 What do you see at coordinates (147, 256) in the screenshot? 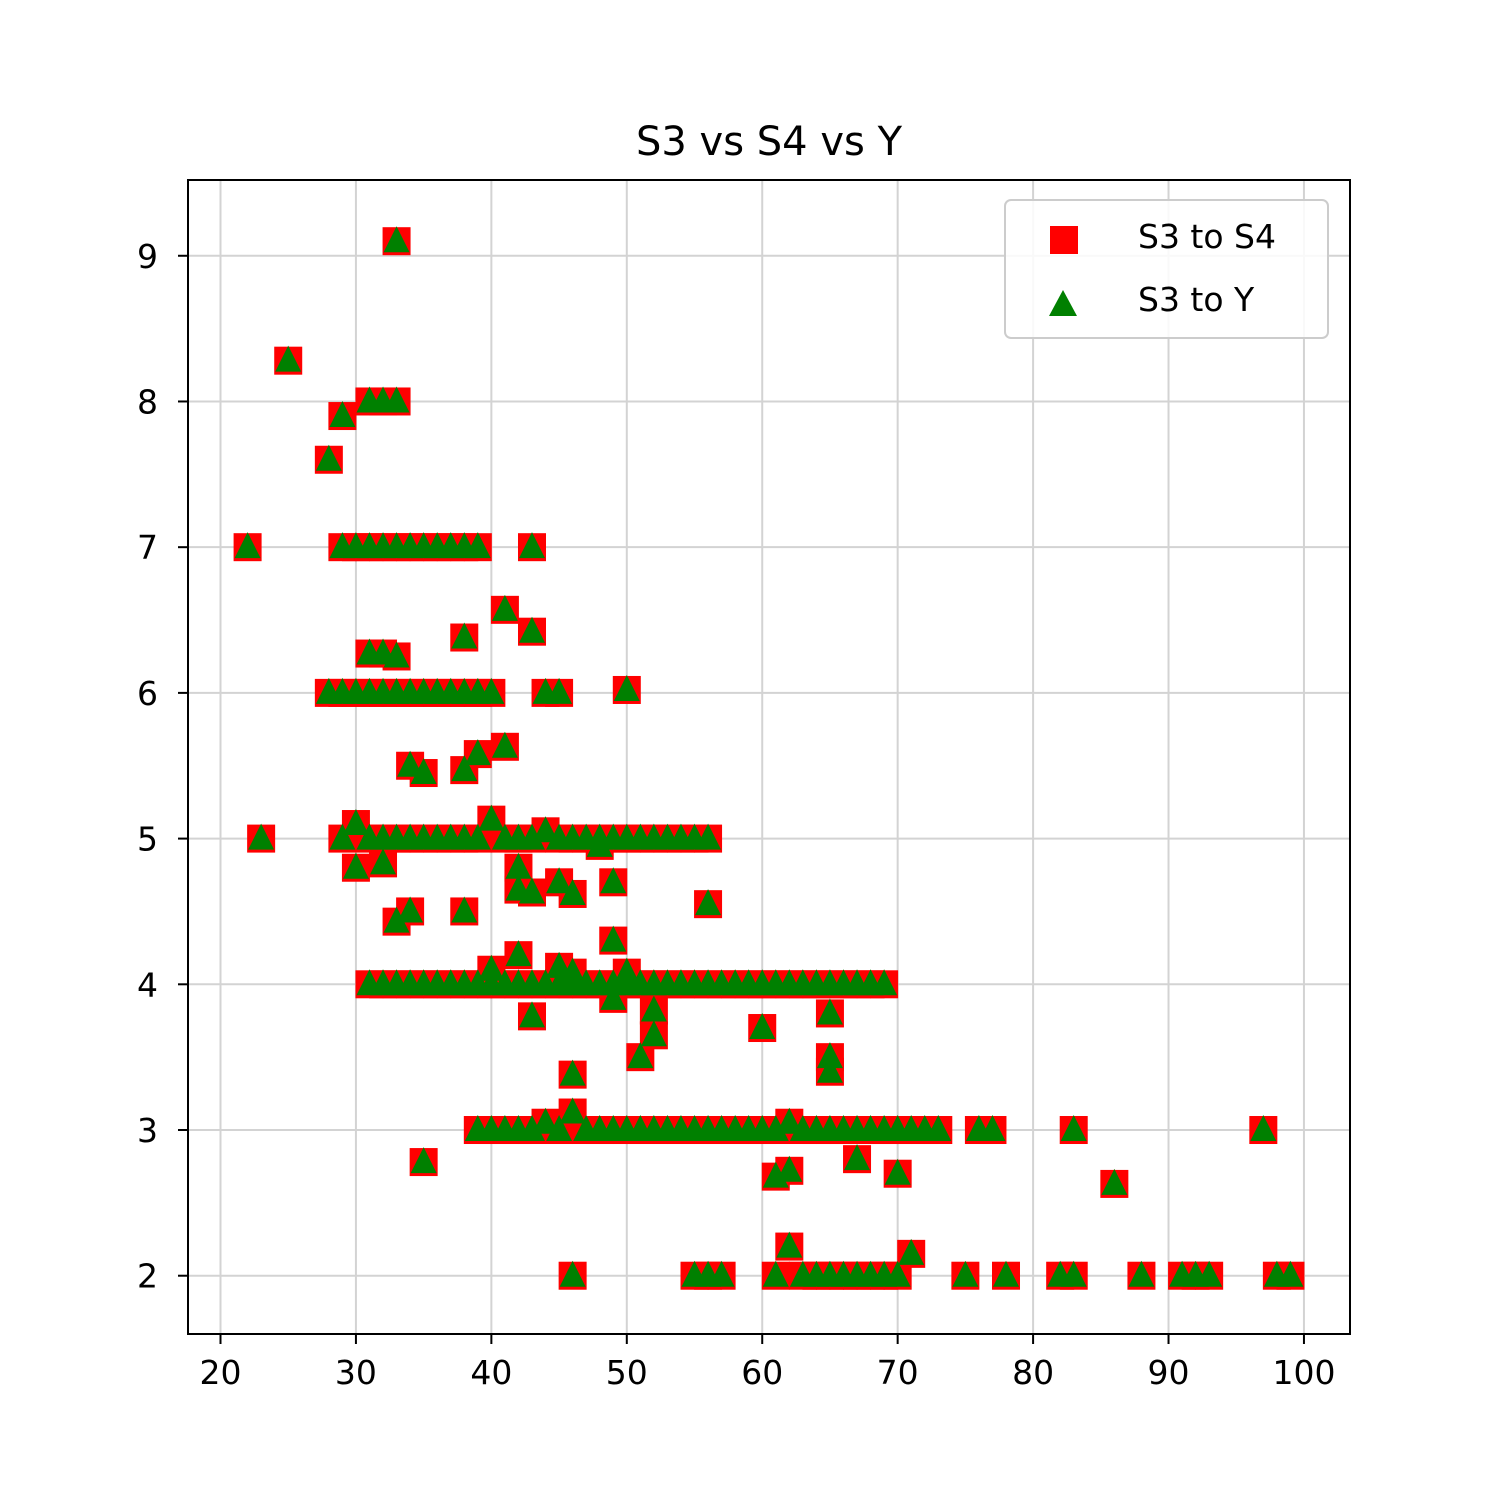
I see `y-tick-label: 9` at bounding box center [147, 256].